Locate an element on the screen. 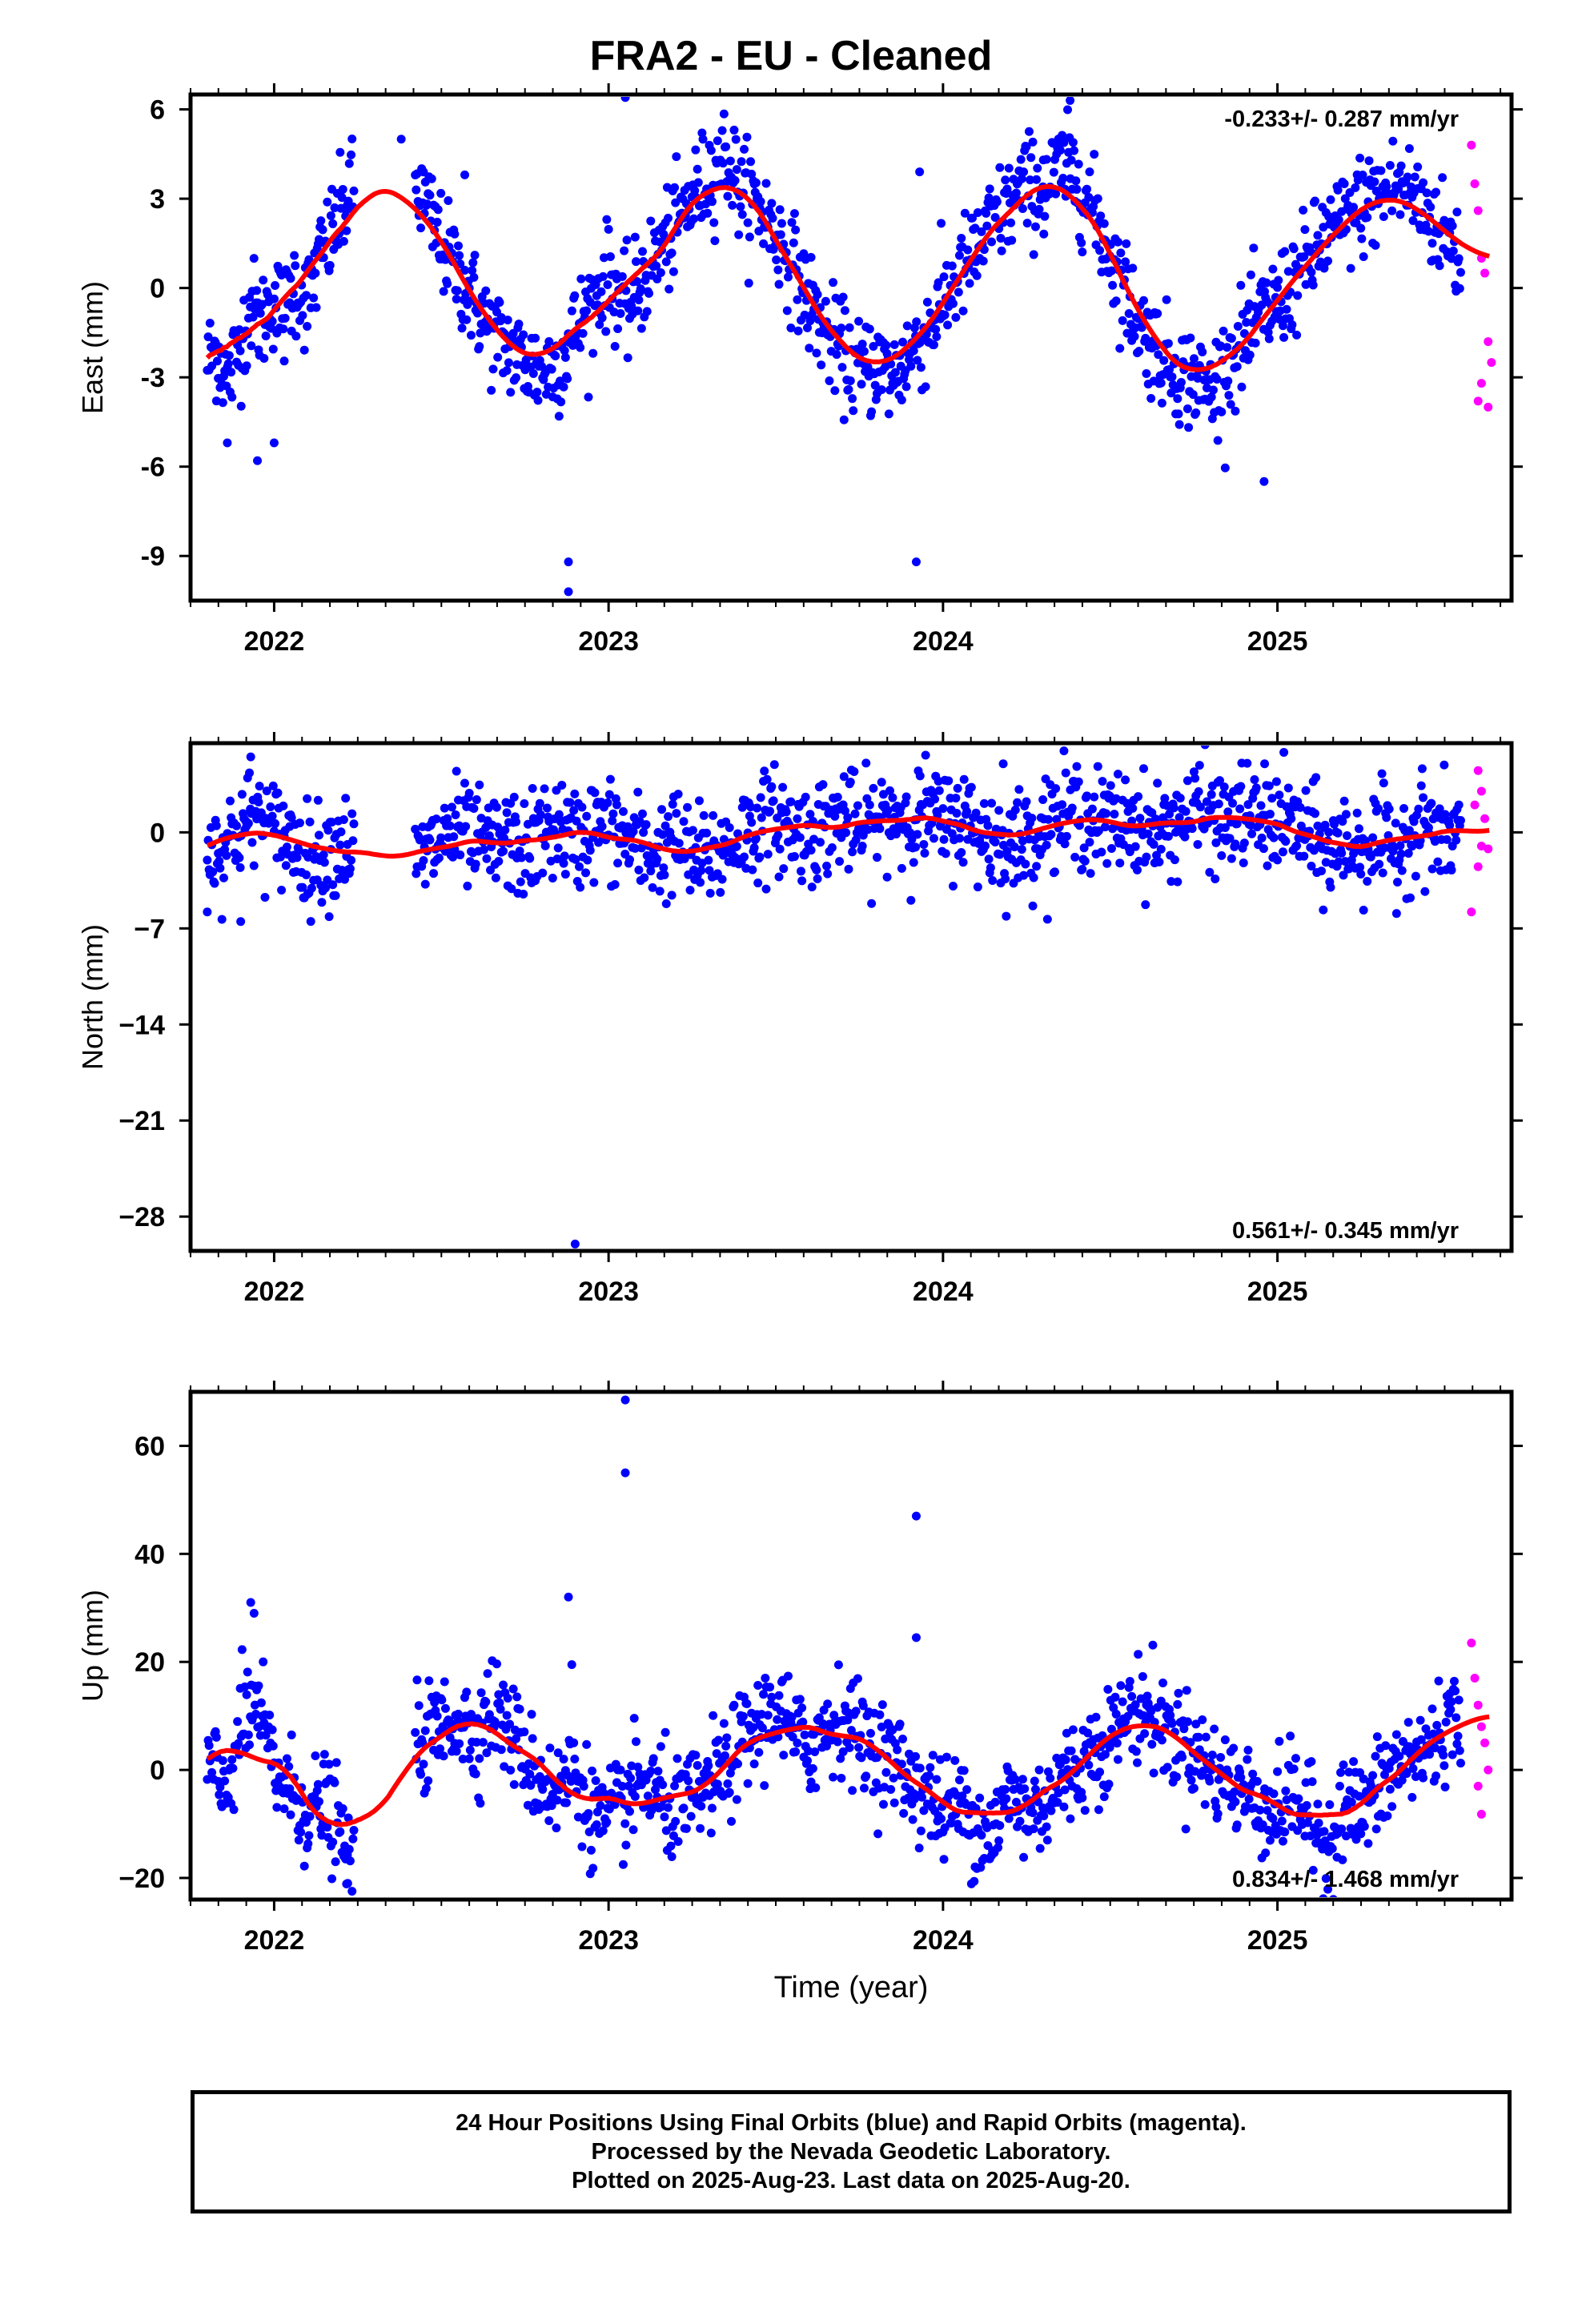 The width and height of the screenshot is (1582, 2324). final-outlier-point is located at coordinates (571, 1665).